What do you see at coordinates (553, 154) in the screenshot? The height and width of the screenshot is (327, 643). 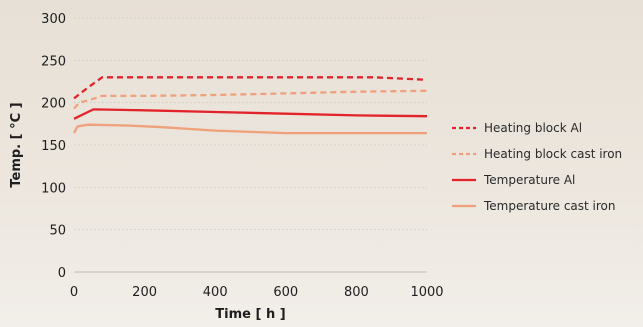 I see `legend-label: Heating block cast iron` at bounding box center [553, 154].